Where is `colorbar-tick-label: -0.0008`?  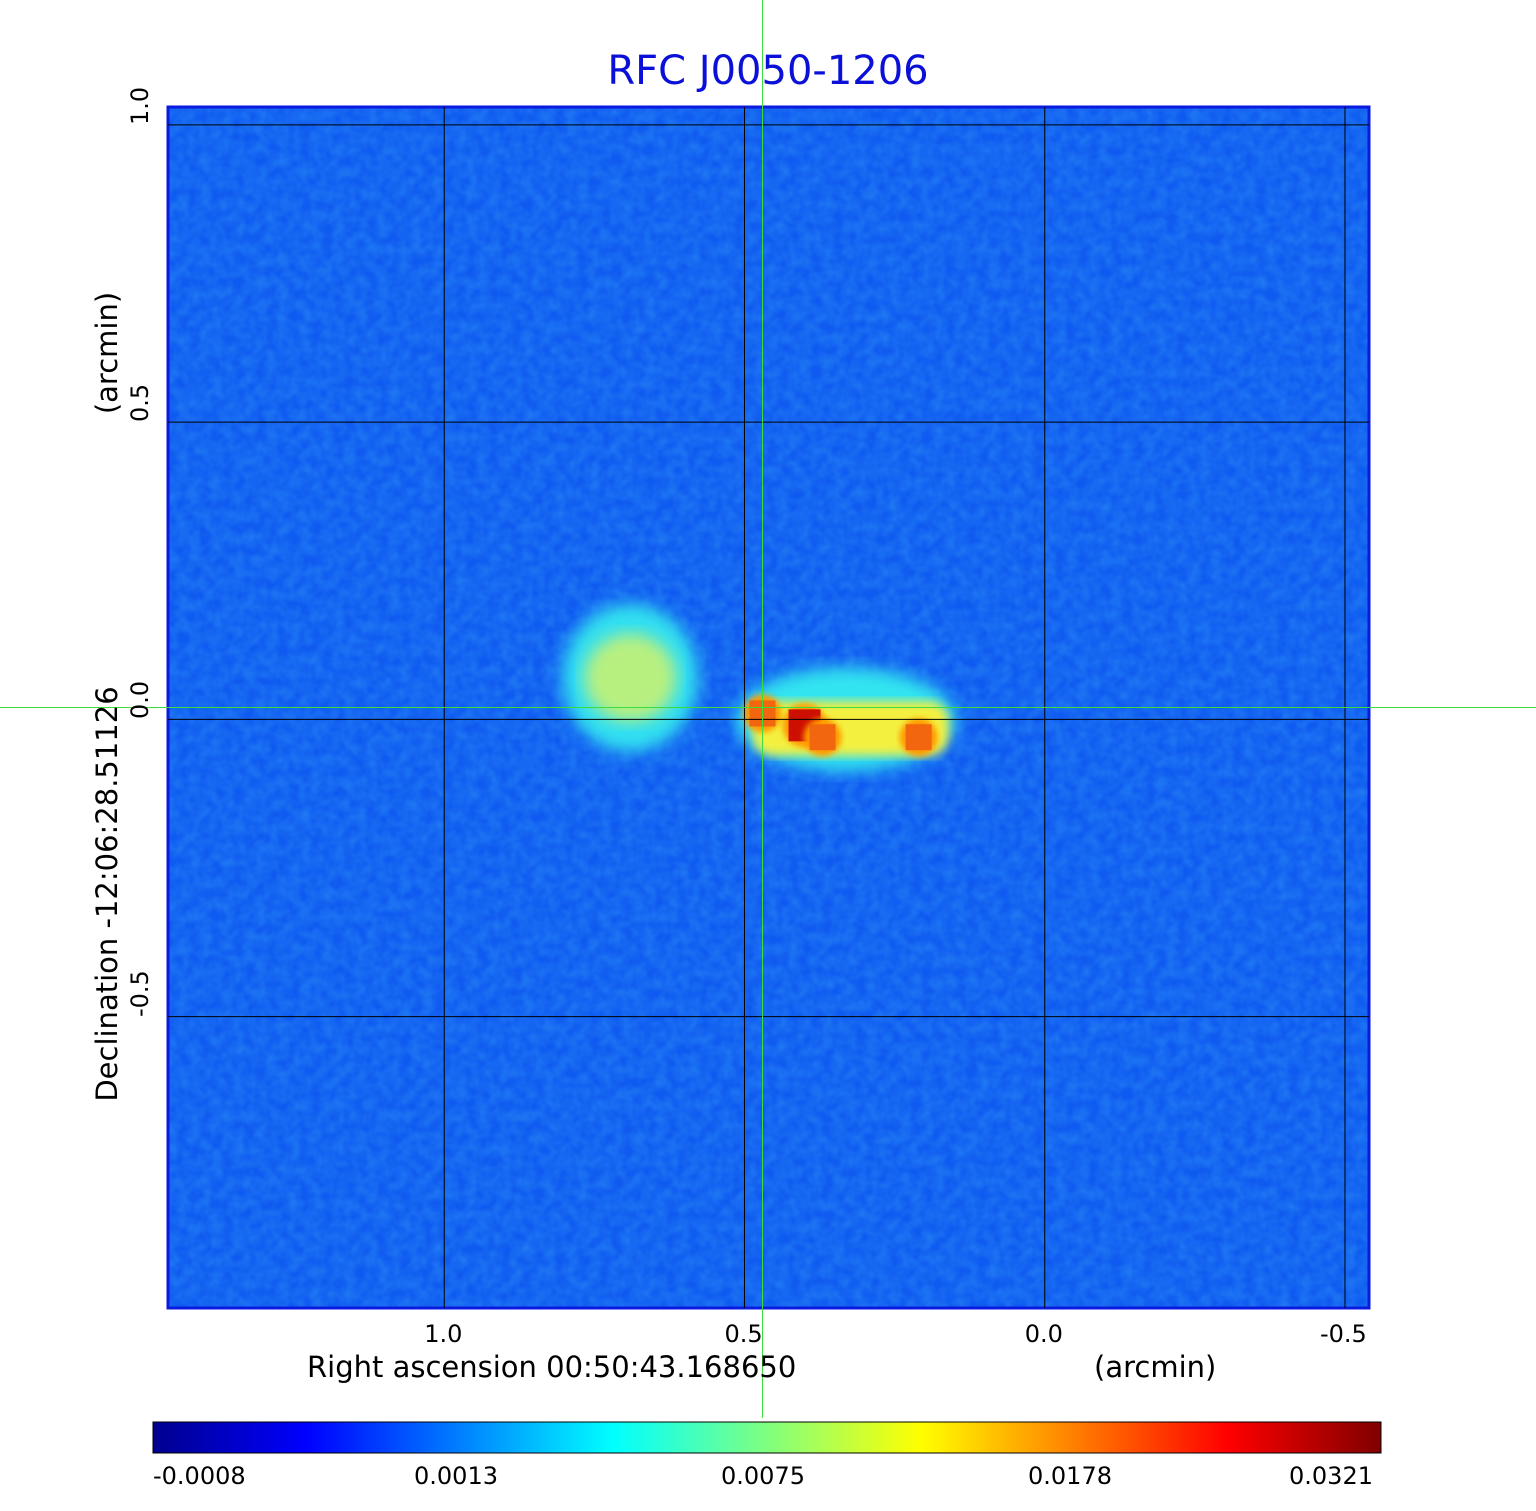 colorbar-tick-label: -0.0008 is located at coordinates (199, 1476).